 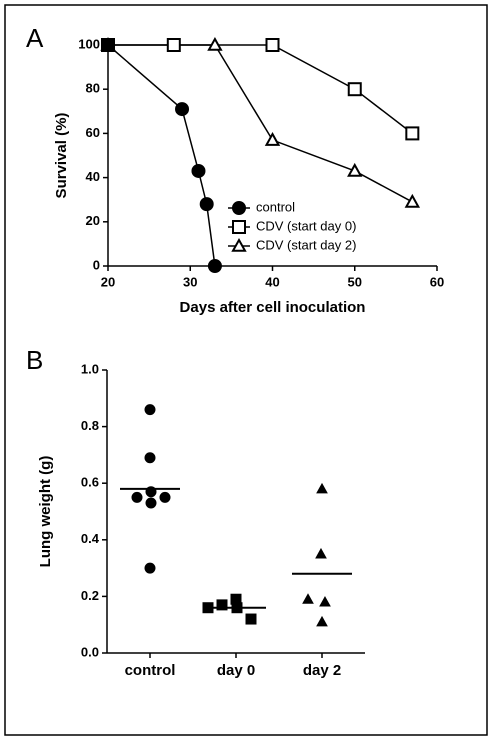 What do you see at coordinates (35, 38) in the screenshot?
I see `panel-label: A` at bounding box center [35, 38].